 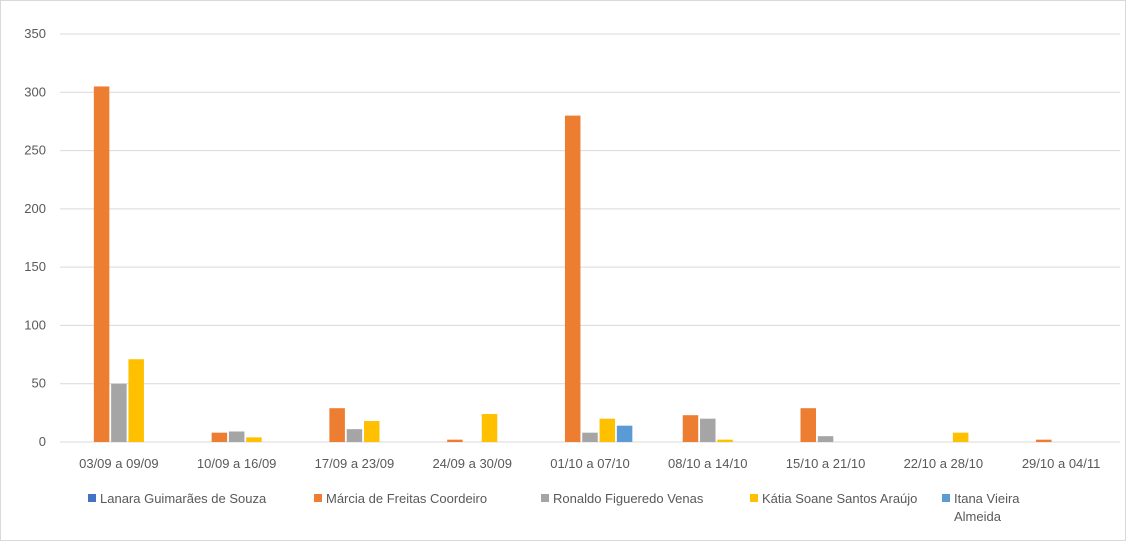 What do you see at coordinates (183, 498) in the screenshot?
I see `legend-label: Lanara Guimarães de Souza` at bounding box center [183, 498].